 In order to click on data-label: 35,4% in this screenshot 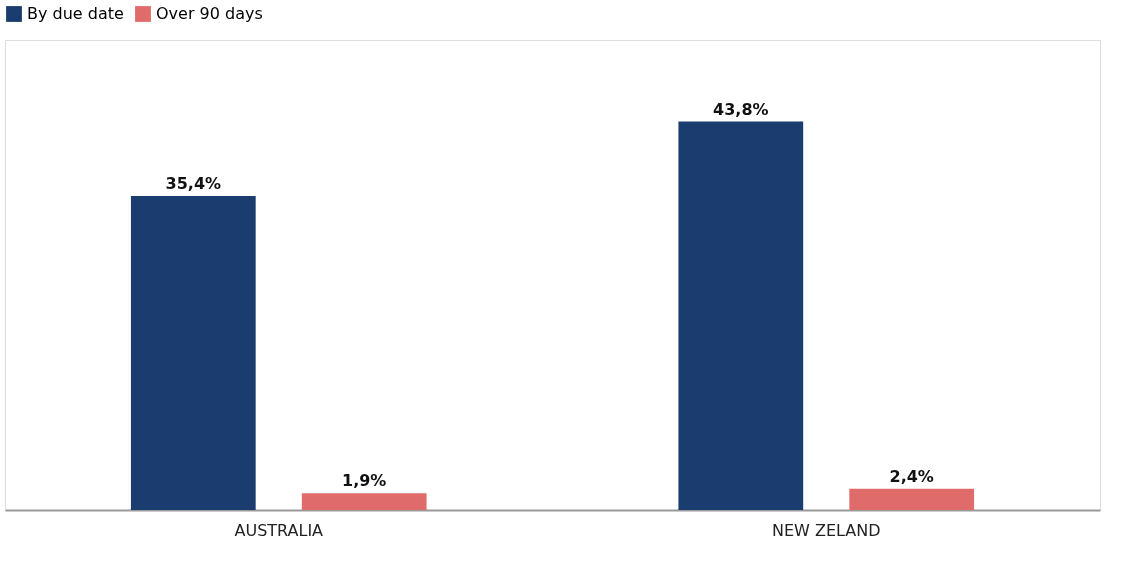, I will do `click(193, 184)`.